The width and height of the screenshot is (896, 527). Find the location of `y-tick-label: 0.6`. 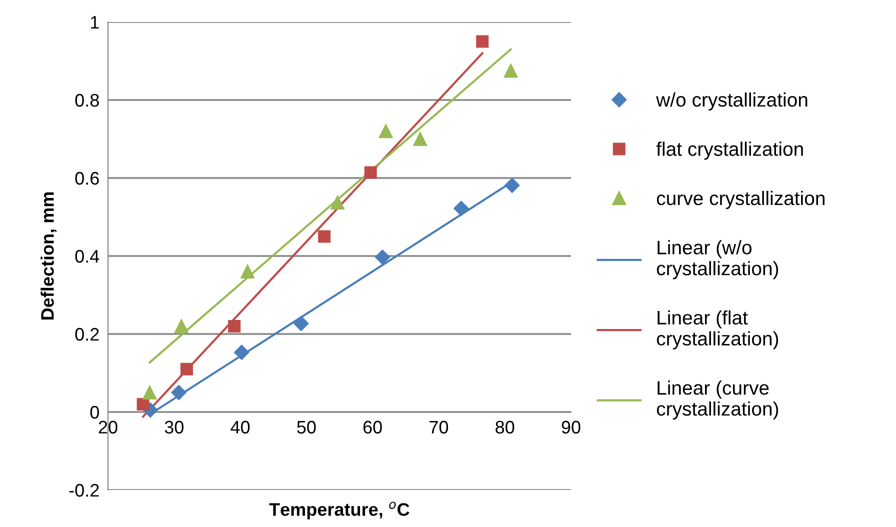

y-tick-label: 0.6 is located at coordinates (87, 178).